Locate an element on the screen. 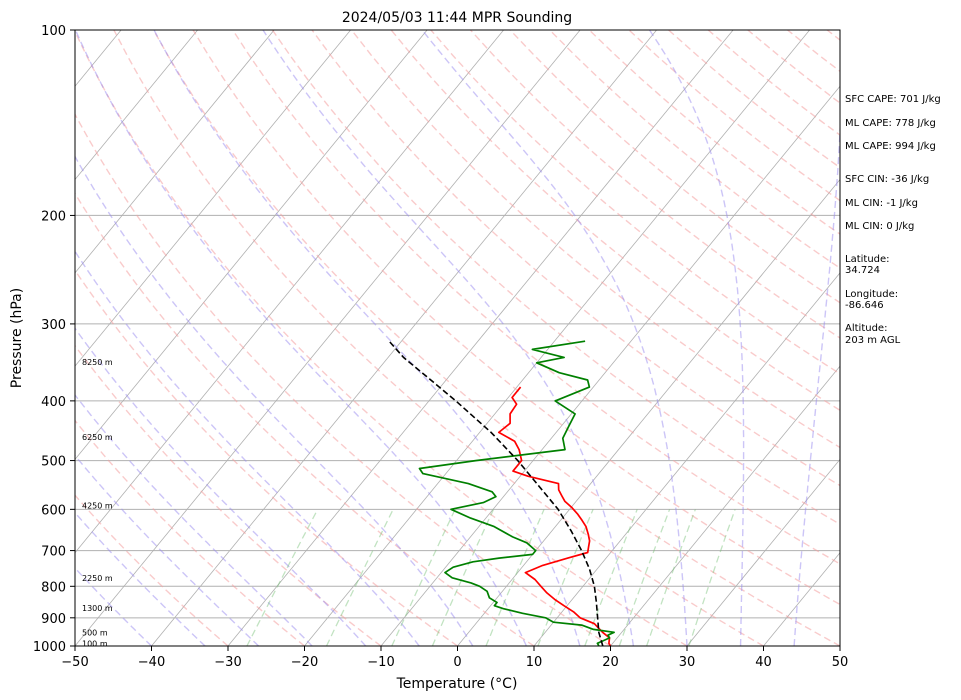 Image resolution: width=961 pixels, height=700 pixels. series-layer is located at coordinates (501, 493).